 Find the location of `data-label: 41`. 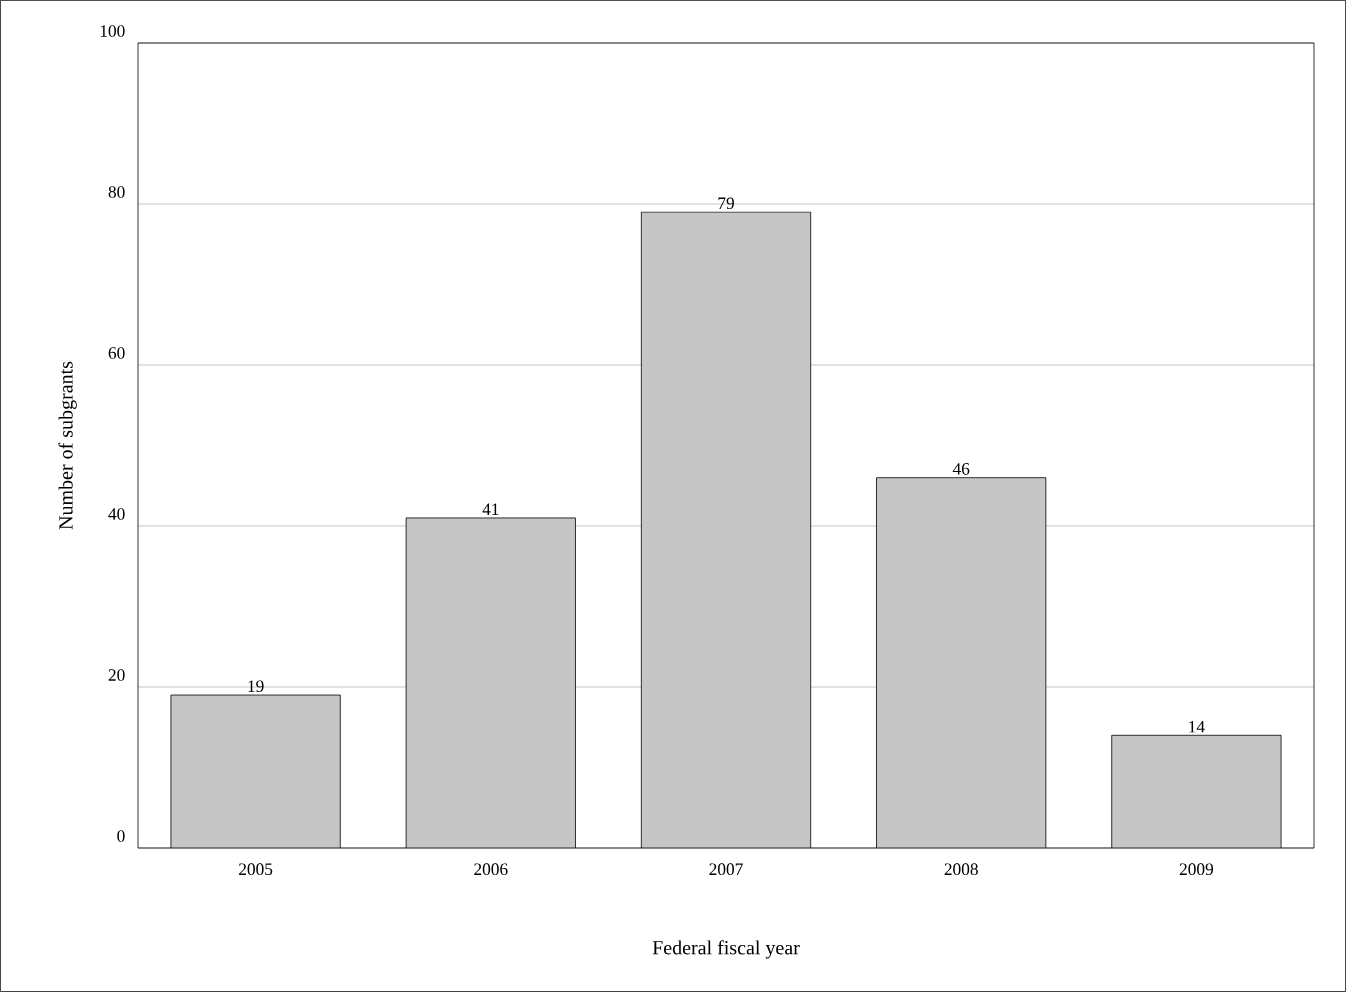

data-label: 41 is located at coordinates (490, 509).